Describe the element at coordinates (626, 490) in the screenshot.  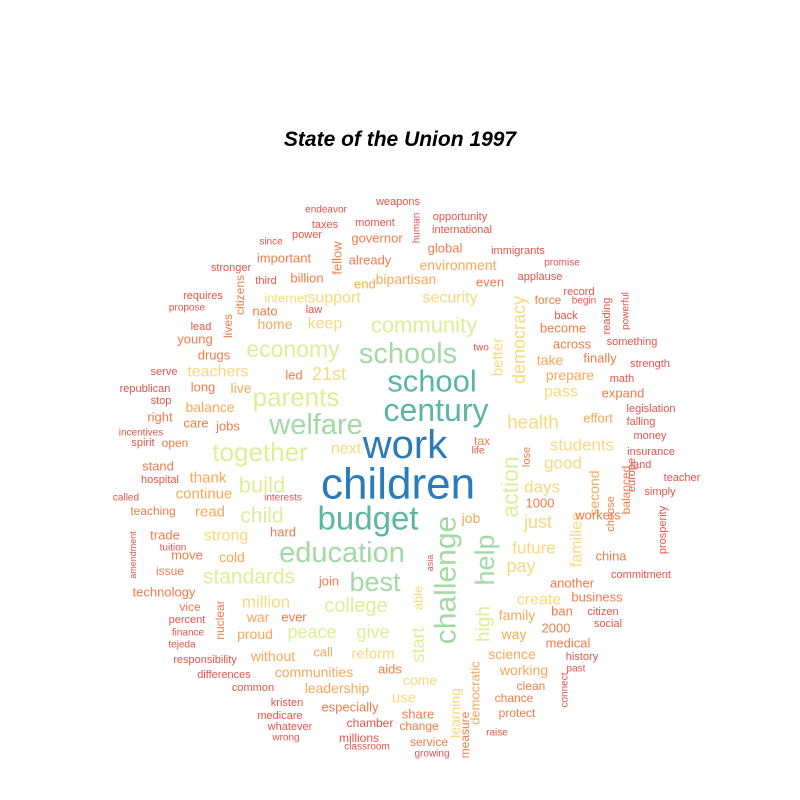
I see `word-balanced: balanced` at that location.